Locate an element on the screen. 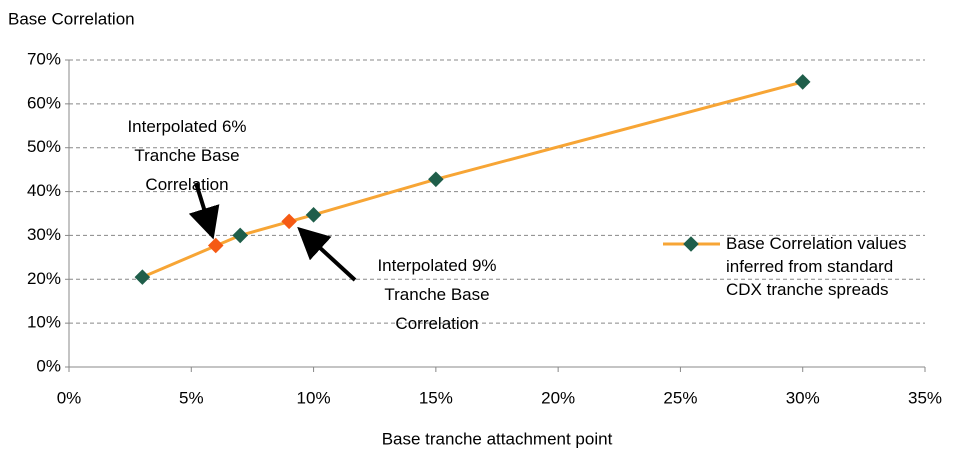 The width and height of the screenshot is (953, 455). y-tick-label: 10% is located at coordinates (44, 322).